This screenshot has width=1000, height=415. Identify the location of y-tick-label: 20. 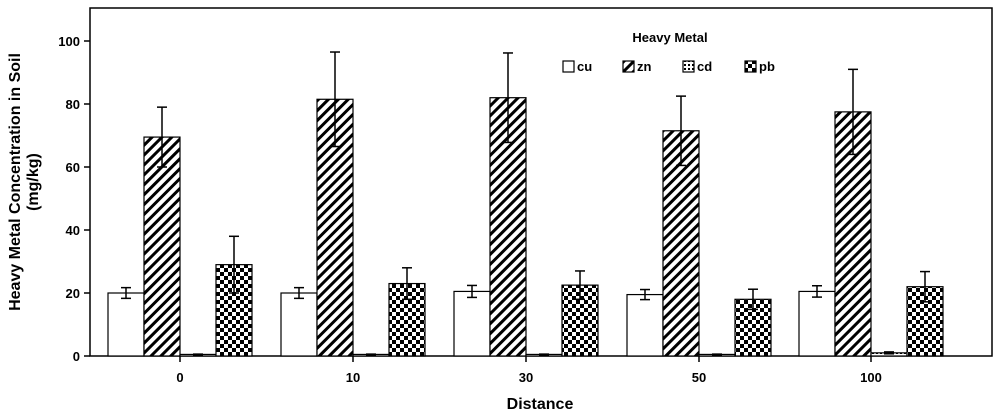
(73, 293).